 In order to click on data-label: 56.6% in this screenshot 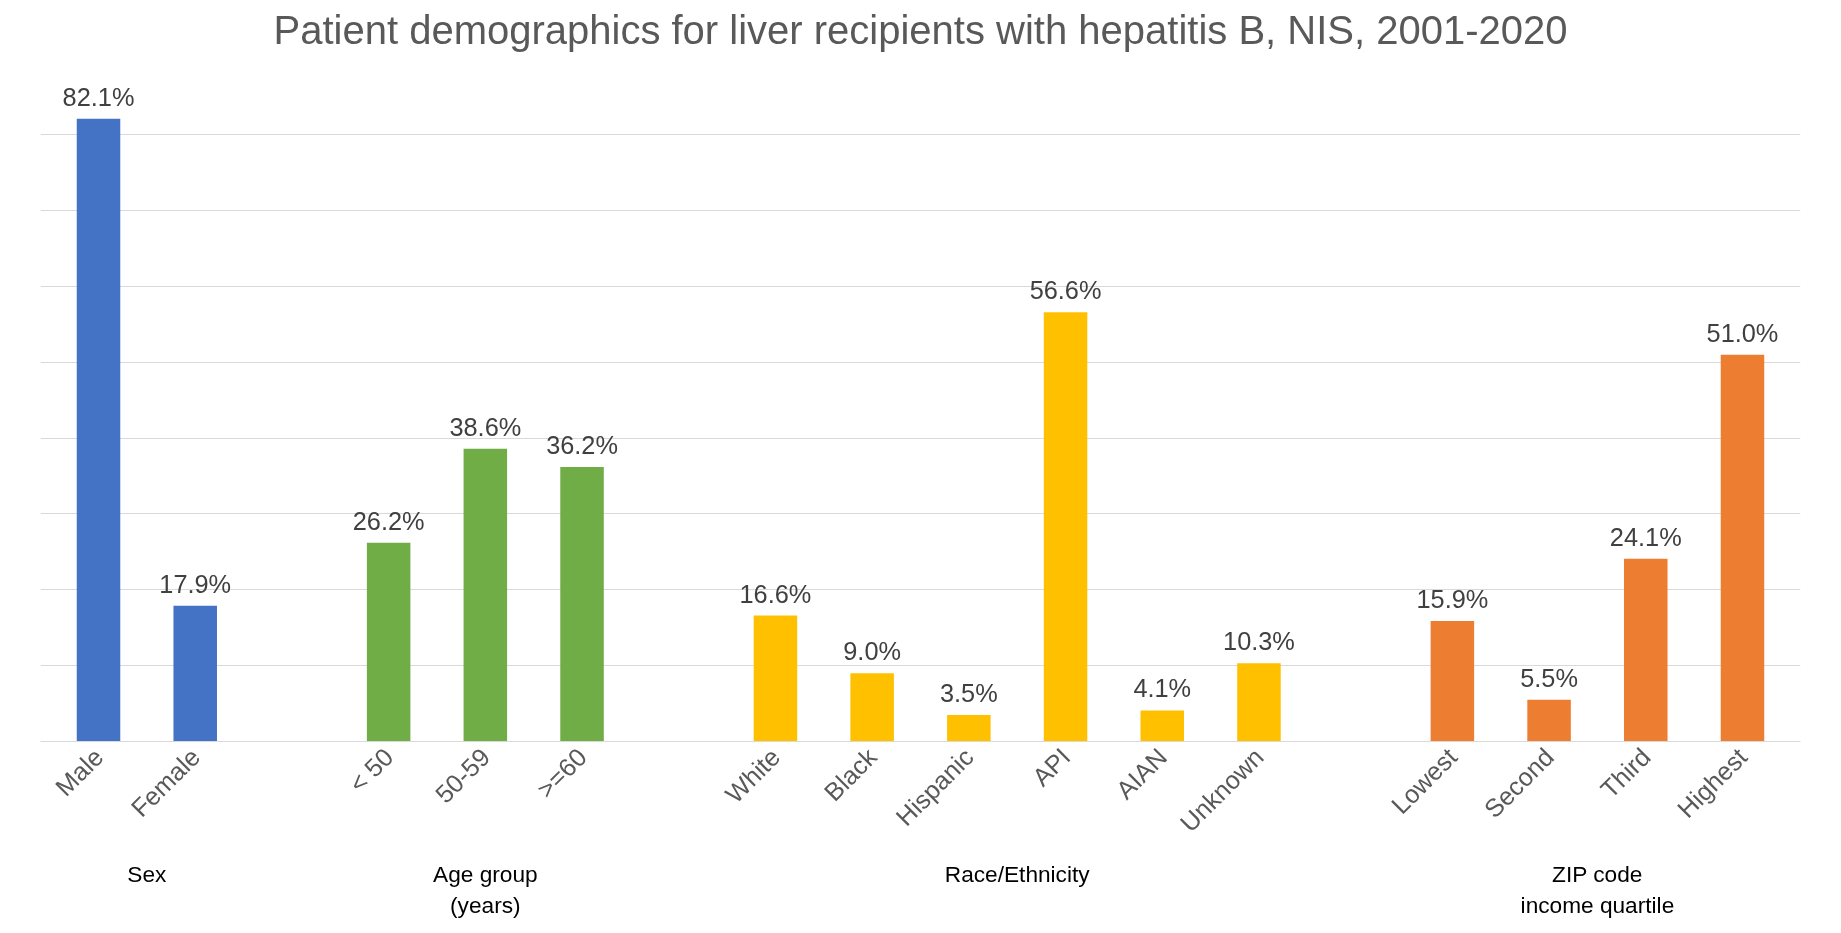, I will do `click(1065, 290)`.